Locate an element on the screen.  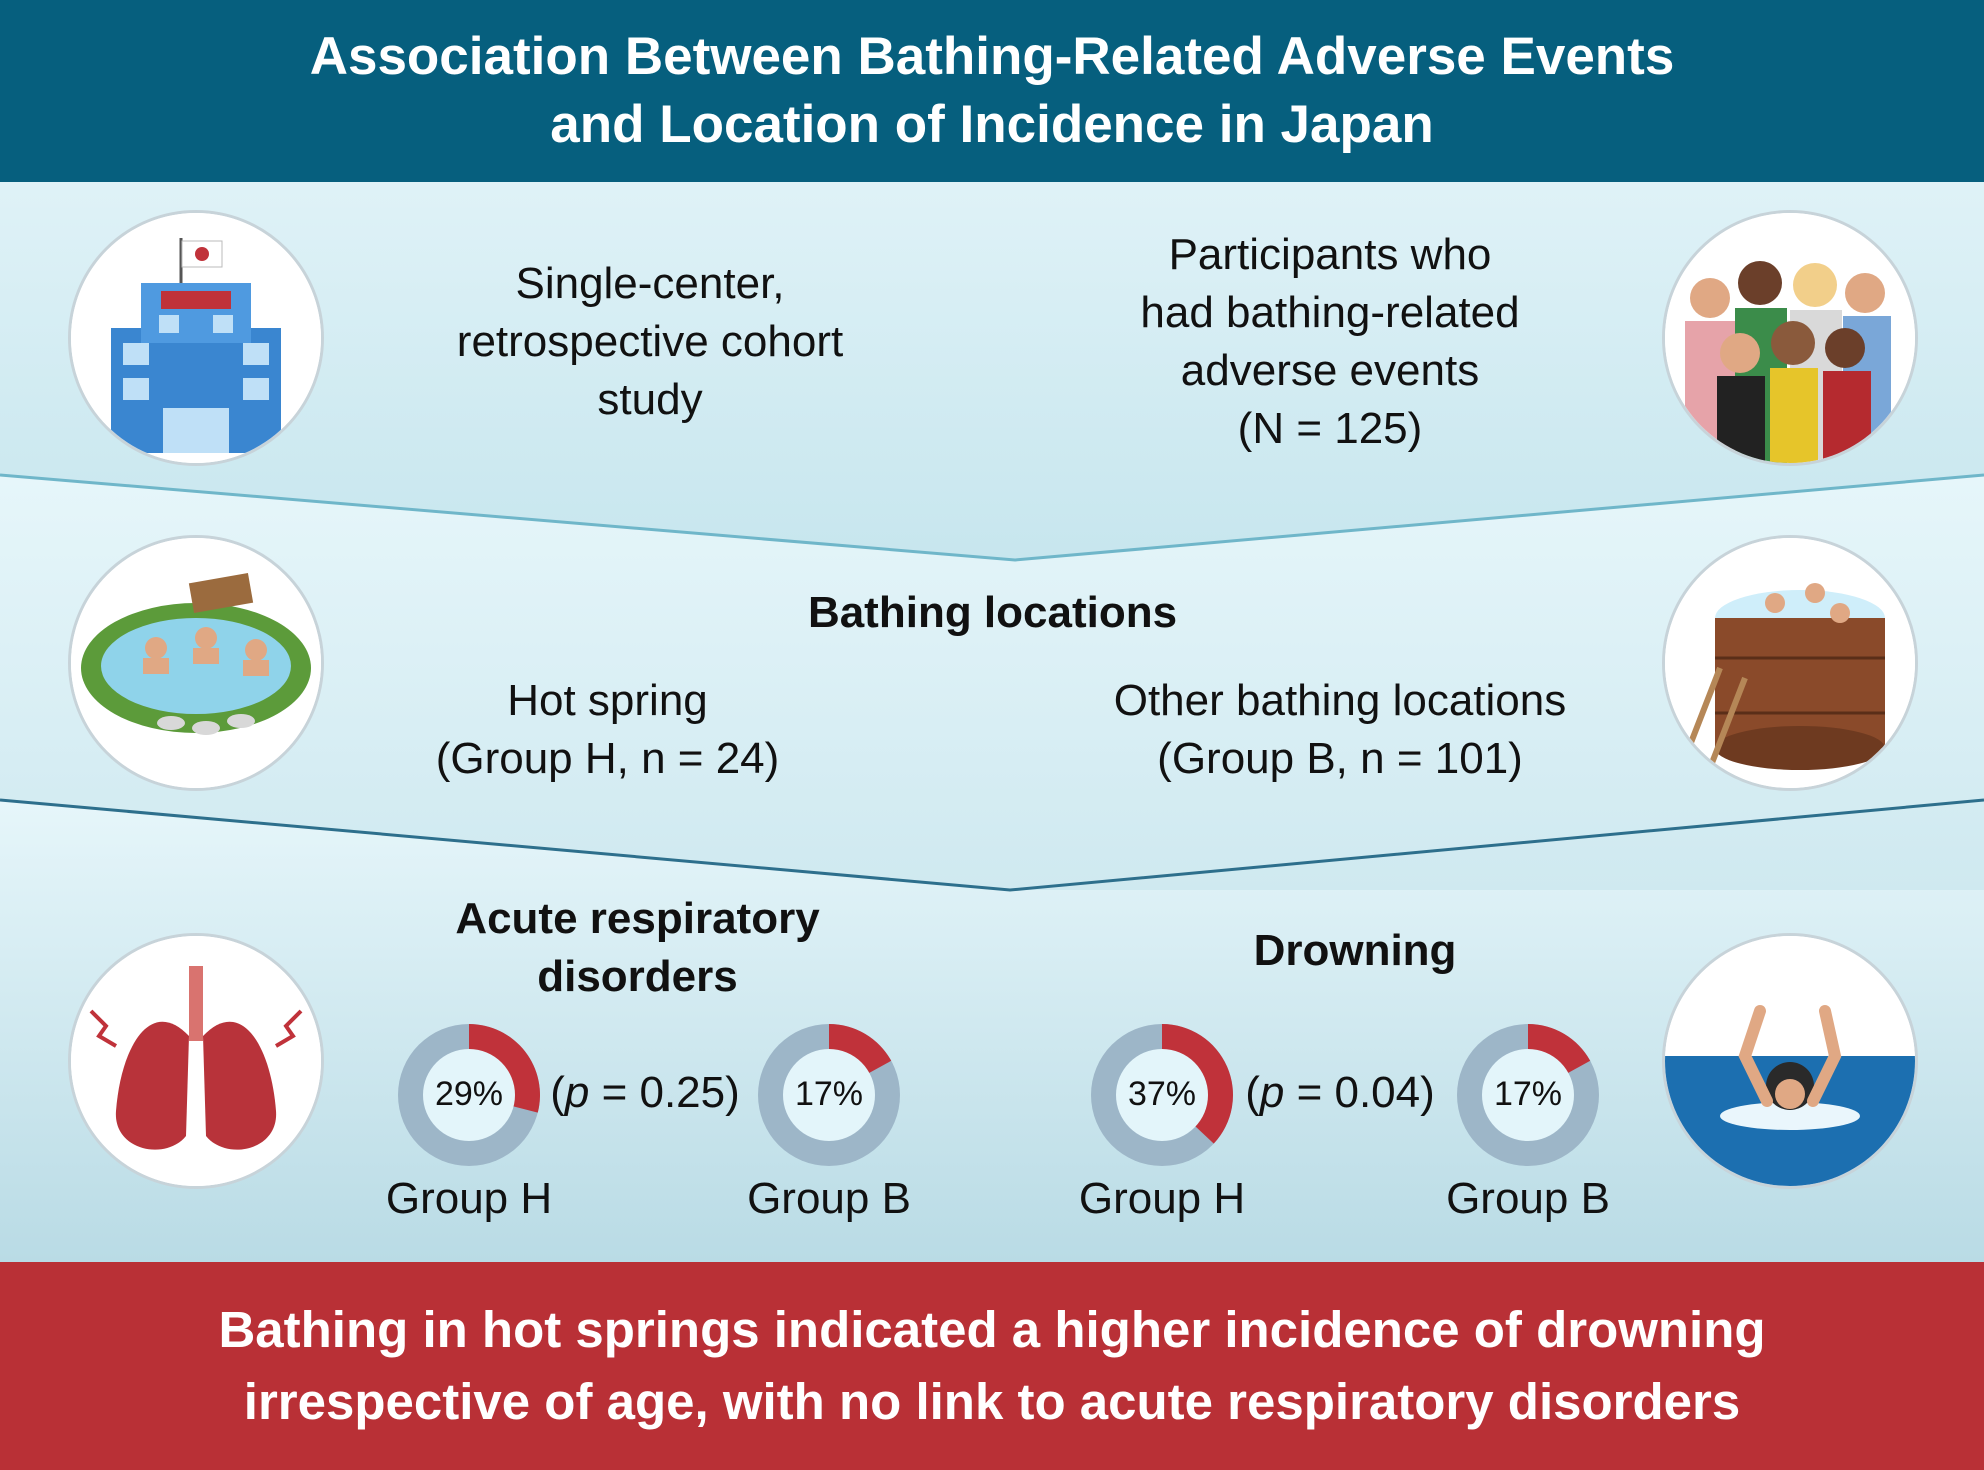
other-locations-group-count: (Group B, n = 101) is located at coordinates (1340, 758).